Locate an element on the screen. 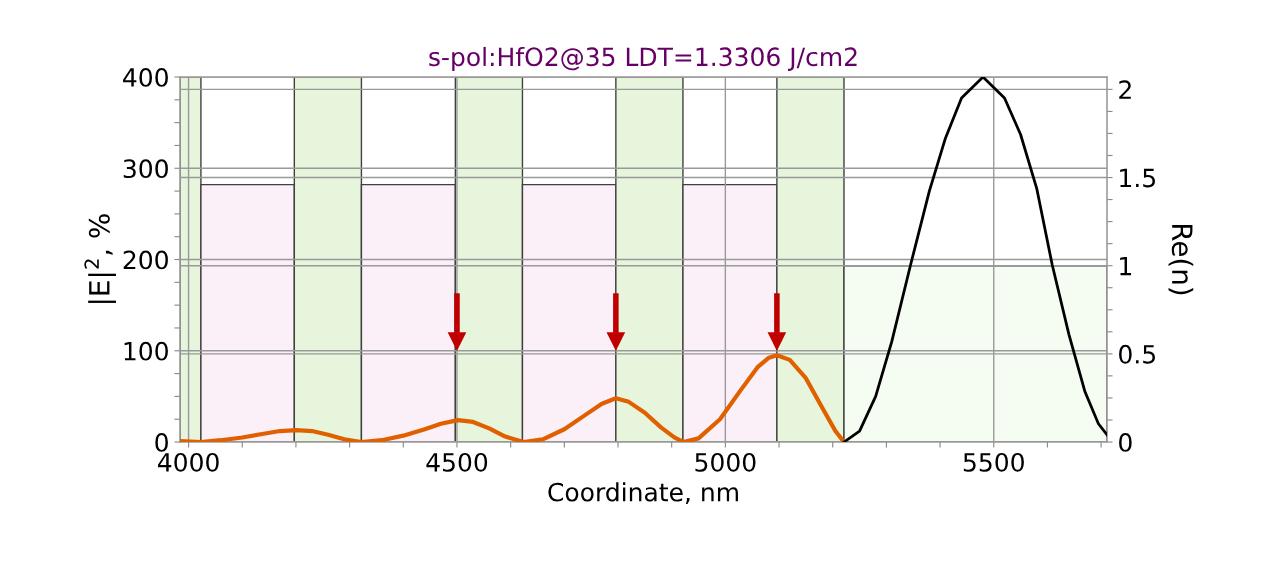 This screenshot has width=1282, height=568. x-axis-title: Coordinate, nm is located at coordinates (643, 493).